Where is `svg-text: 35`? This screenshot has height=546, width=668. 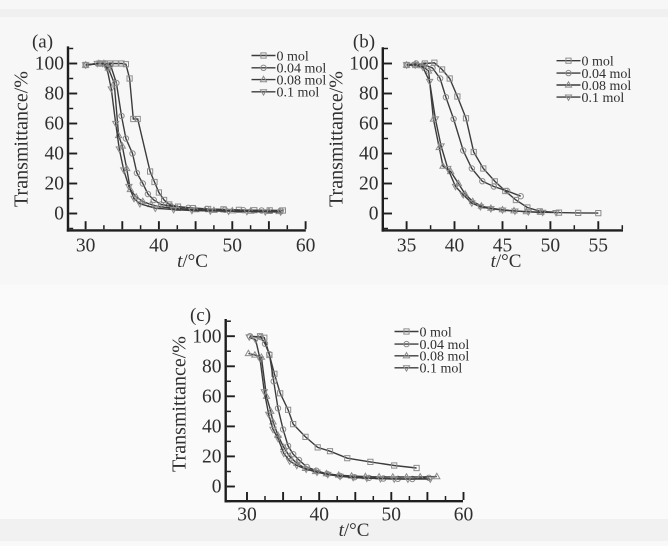 svg-text: 35 is located at coordinates (407, 246).